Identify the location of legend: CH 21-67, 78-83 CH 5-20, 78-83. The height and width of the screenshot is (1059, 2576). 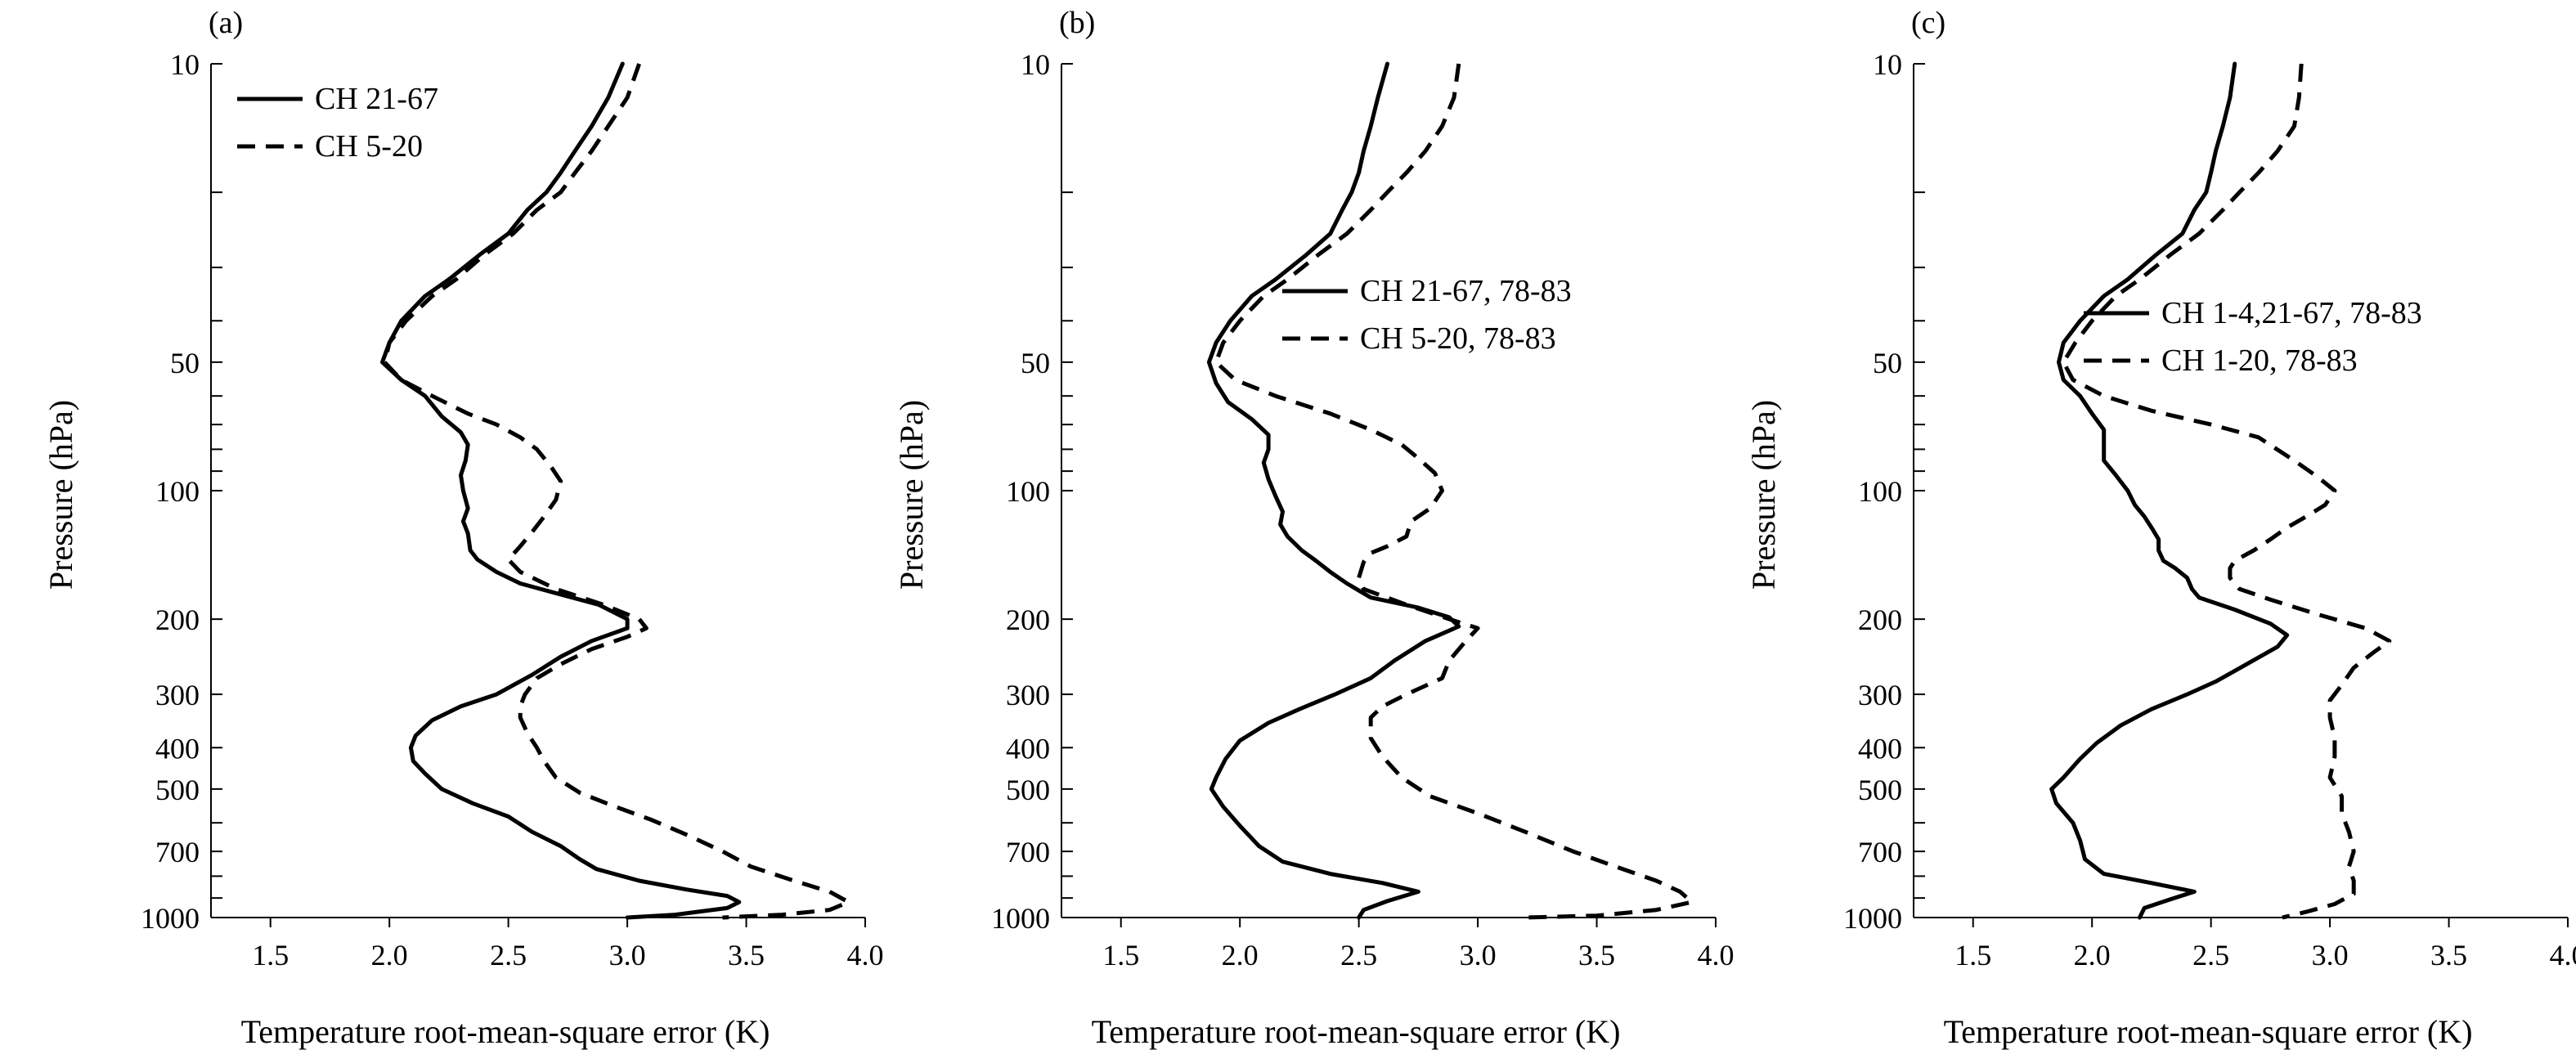
(1427, 315).